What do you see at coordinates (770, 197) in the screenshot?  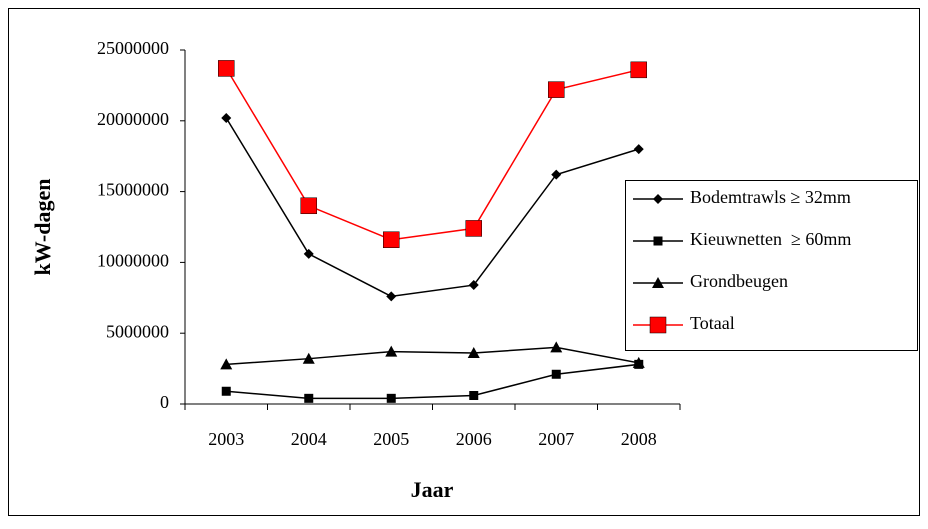 I see `legend-label: Bodemtrawls ≥ 32mm` at bounding box center [770, 197].